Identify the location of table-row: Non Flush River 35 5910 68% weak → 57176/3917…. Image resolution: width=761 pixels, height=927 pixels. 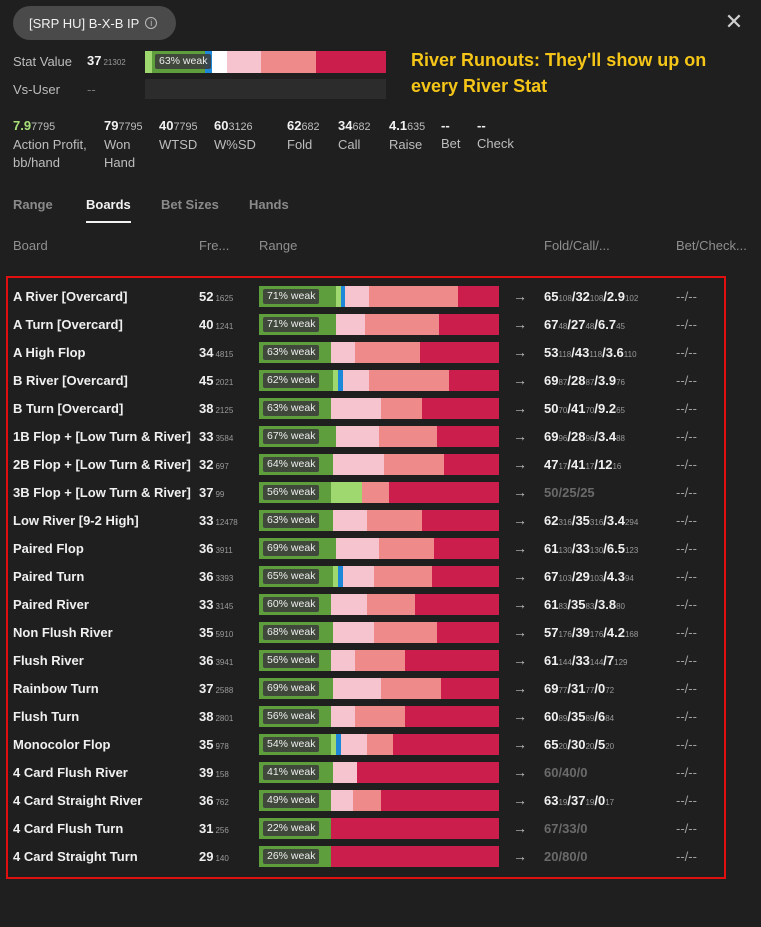
(380, 632).